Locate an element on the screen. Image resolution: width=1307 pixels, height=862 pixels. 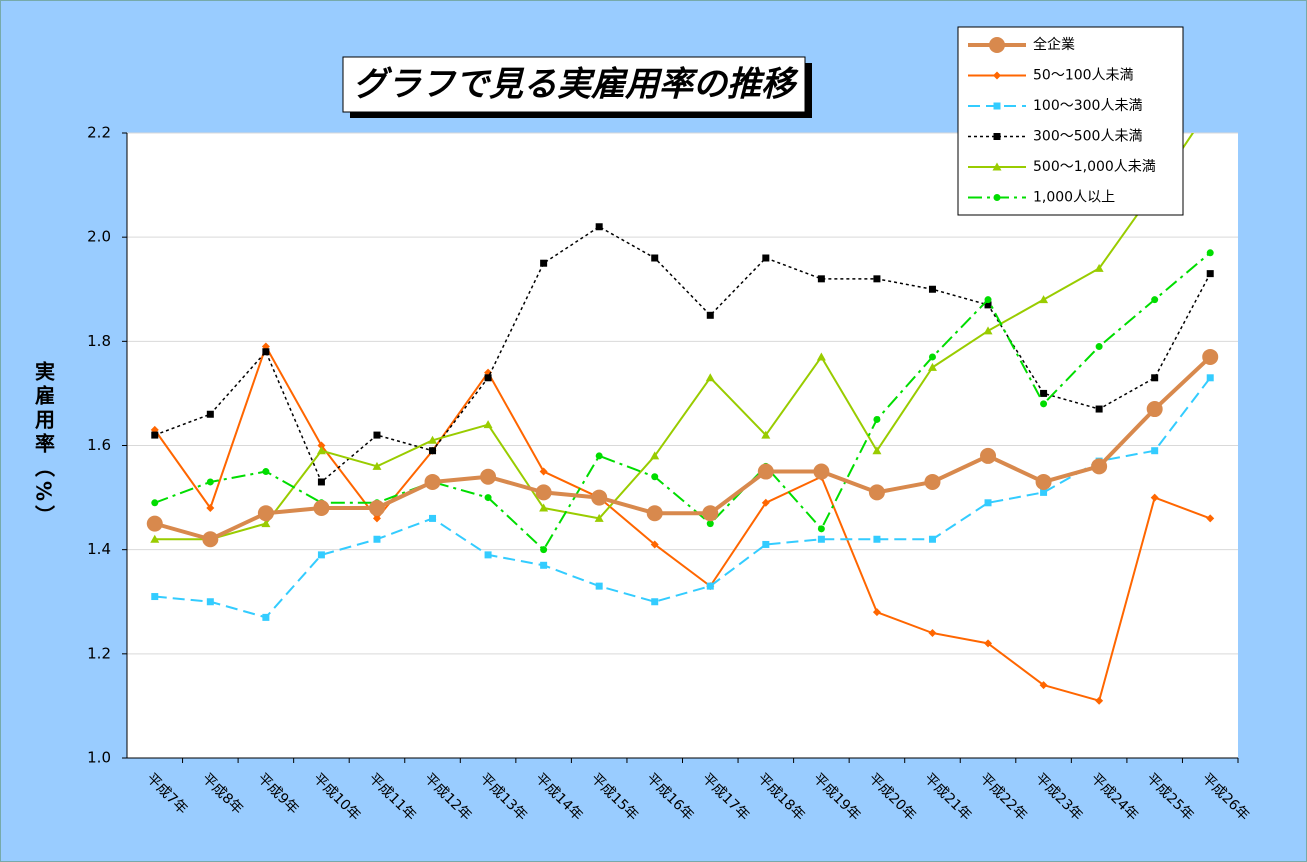
legend-label: 500～1,000人未満 is located at coordinates (1094, 167).